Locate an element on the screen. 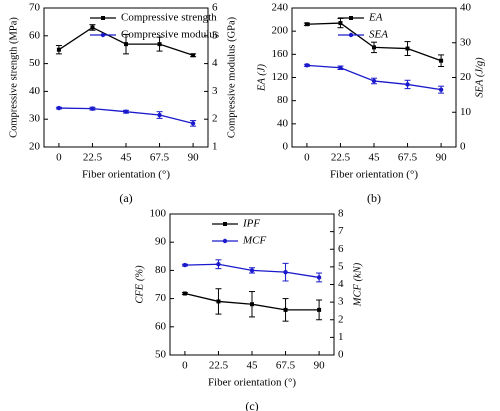 The image size is (500, 411). y-tick-label: 240 is located at coordinates (280, 8).